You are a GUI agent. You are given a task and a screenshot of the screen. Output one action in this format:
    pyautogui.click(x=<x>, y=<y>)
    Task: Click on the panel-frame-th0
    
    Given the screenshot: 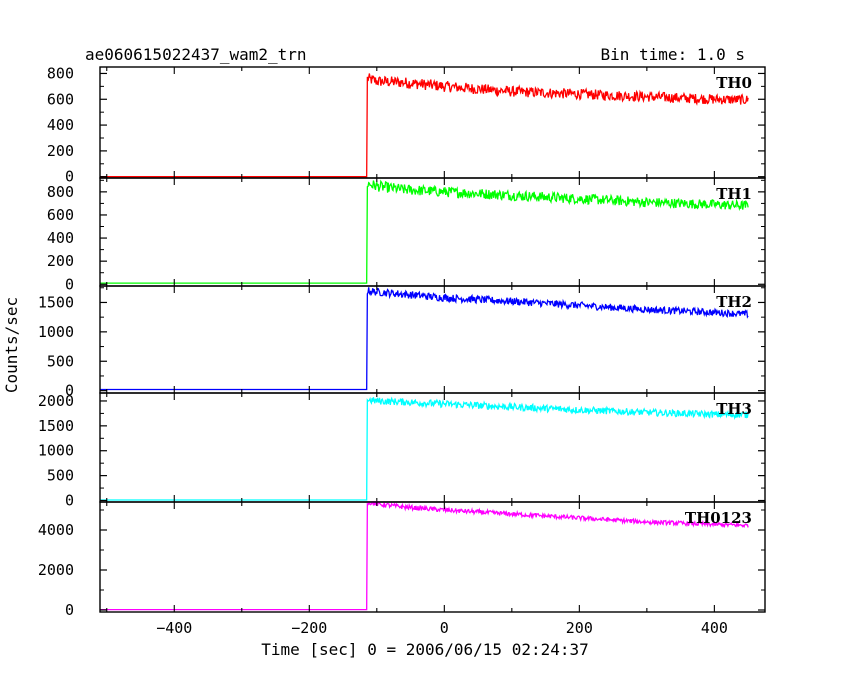 What is the action you would take?
    pyautogui.click(x=432, y=122)
    